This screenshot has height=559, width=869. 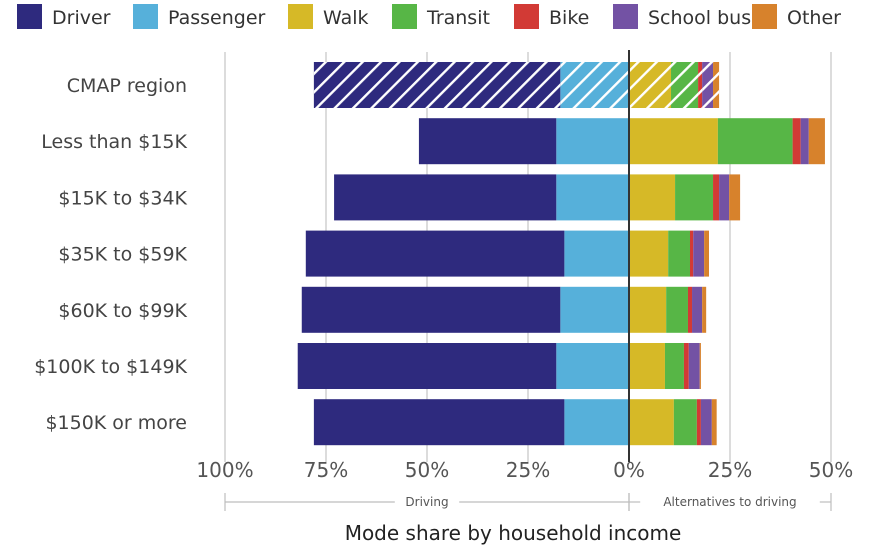 I want to click on bar-less-than-15k-transit, so click(x=755, y=141).